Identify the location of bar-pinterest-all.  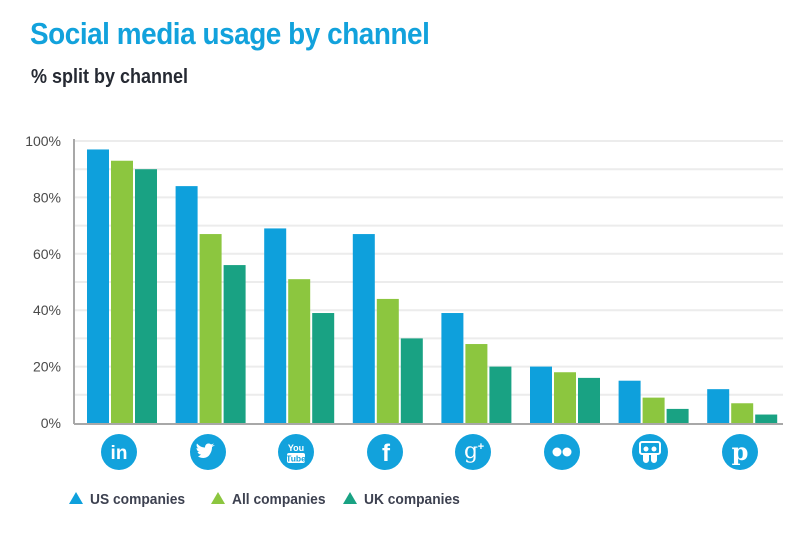
(742, 413).